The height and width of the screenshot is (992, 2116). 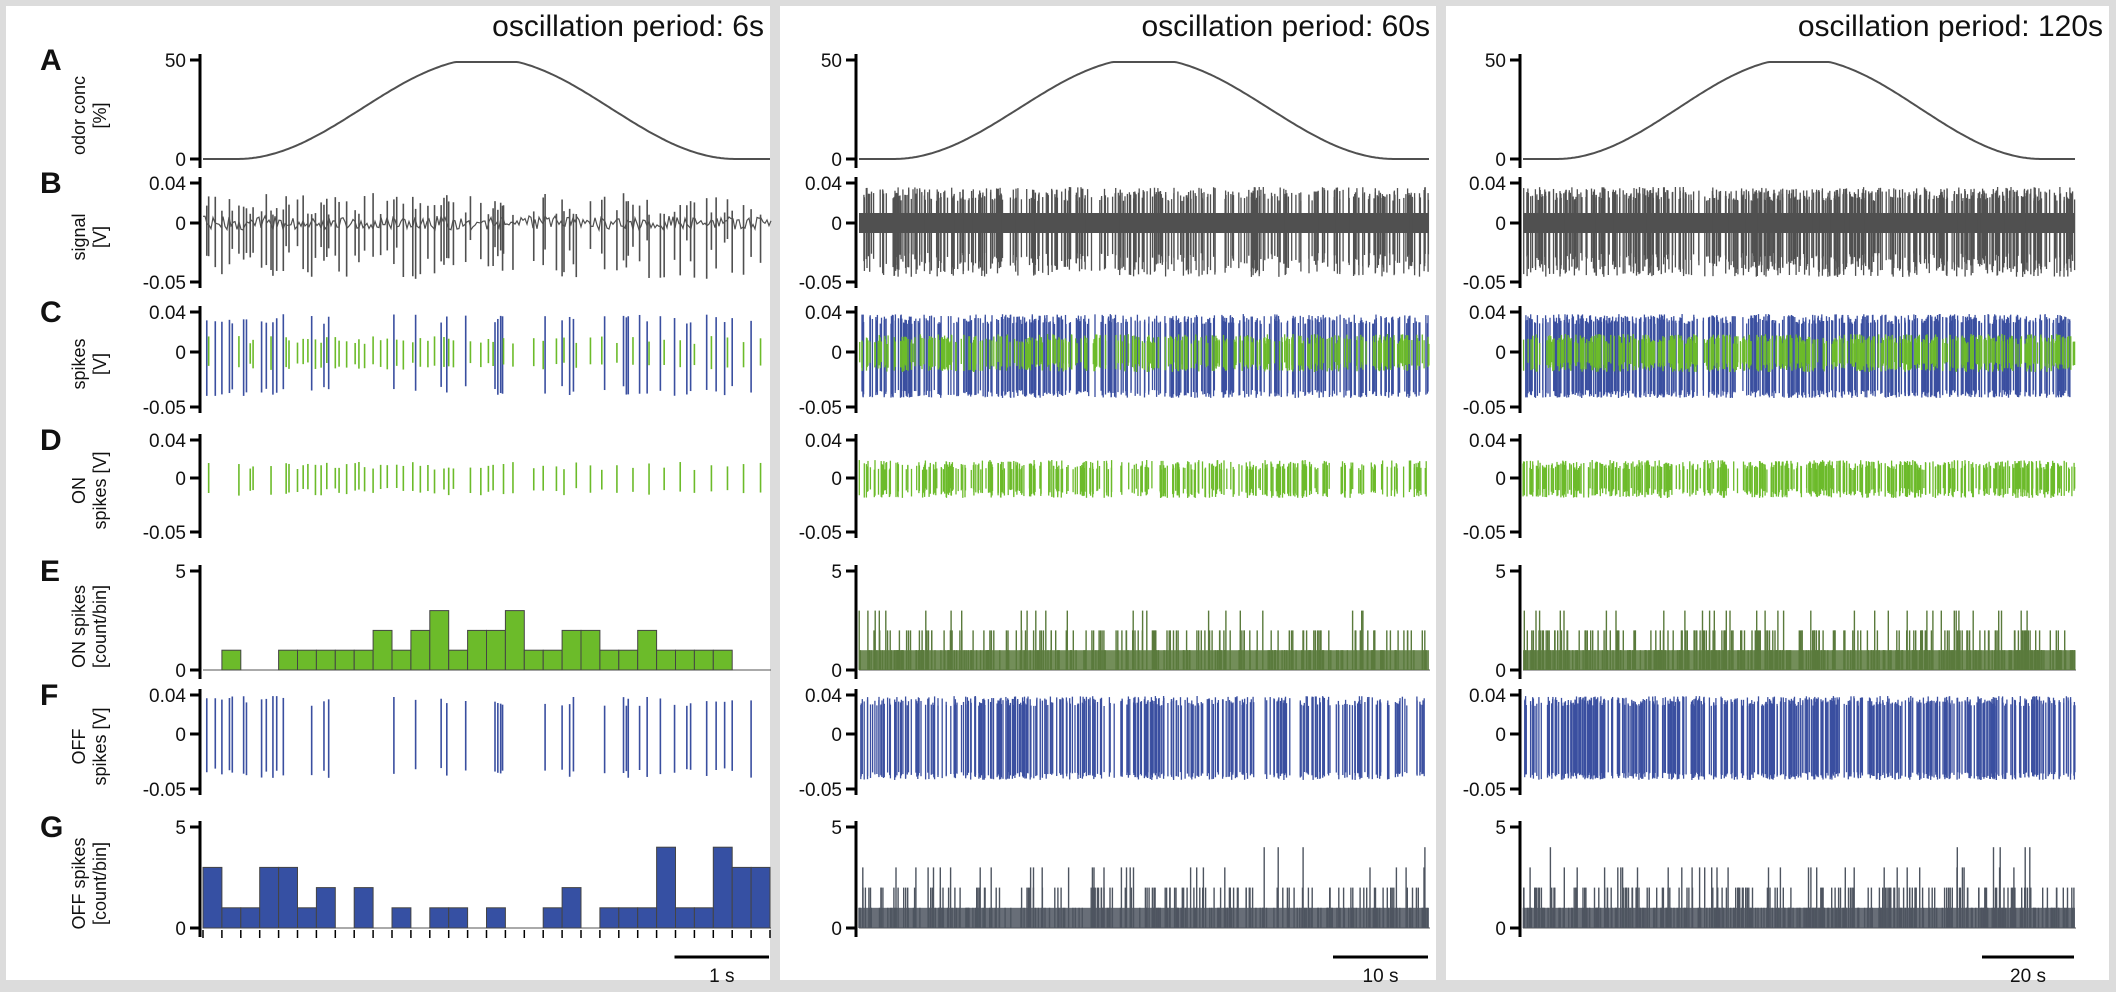 I want to click on column-title: oscillation period: 60s, so click(x=1285, y=26).